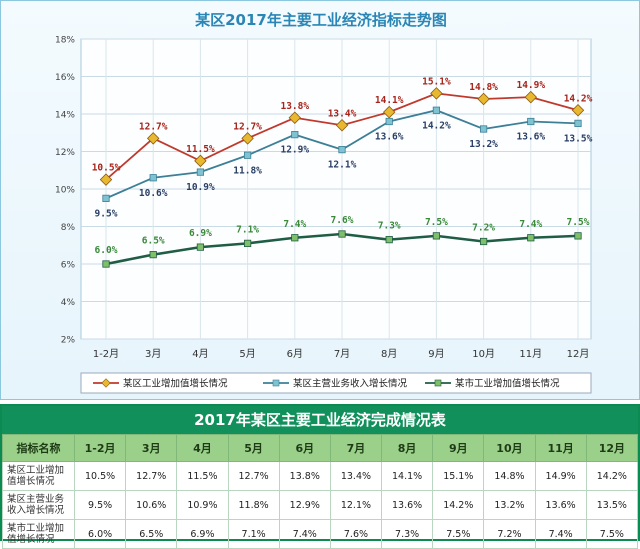  Describe the element at coordinates (100, 476) in the screenshot. I see `table-cell: 10.5%` at that location.